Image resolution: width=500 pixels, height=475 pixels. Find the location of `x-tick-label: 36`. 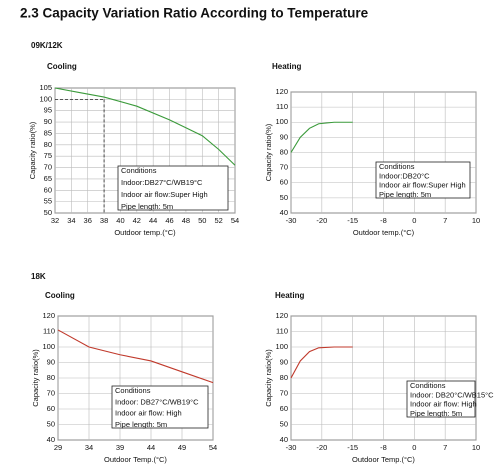

x-tick-label: 36 is located at coordinates (88, 220).